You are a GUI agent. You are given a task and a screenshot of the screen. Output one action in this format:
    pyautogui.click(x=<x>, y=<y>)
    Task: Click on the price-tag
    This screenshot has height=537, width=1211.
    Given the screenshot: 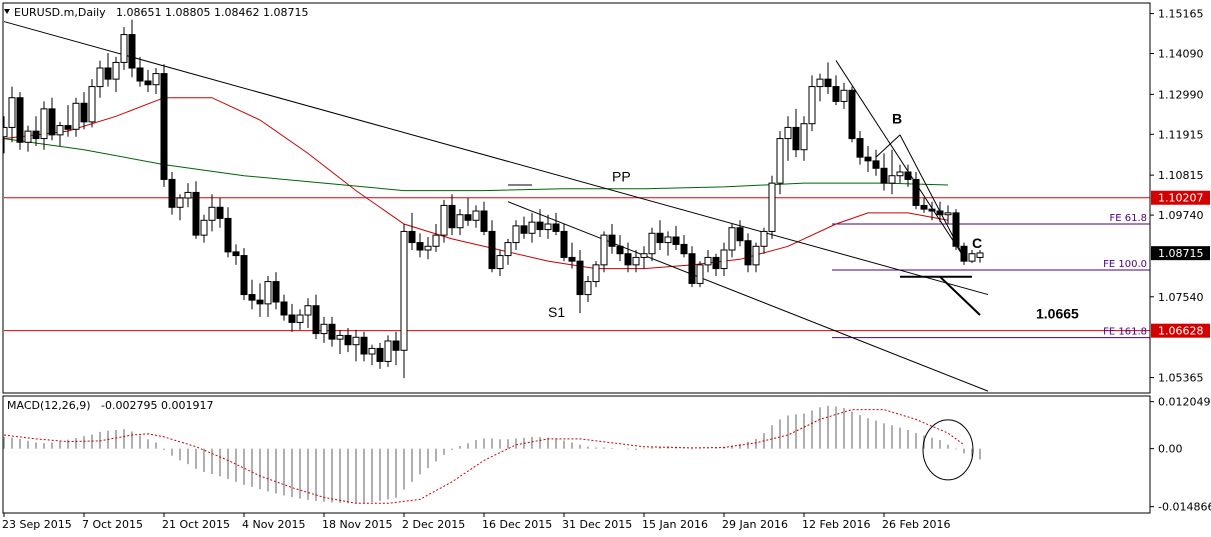 What is the action you would take?
    pyautogui.click(x=1180, y=197)
    